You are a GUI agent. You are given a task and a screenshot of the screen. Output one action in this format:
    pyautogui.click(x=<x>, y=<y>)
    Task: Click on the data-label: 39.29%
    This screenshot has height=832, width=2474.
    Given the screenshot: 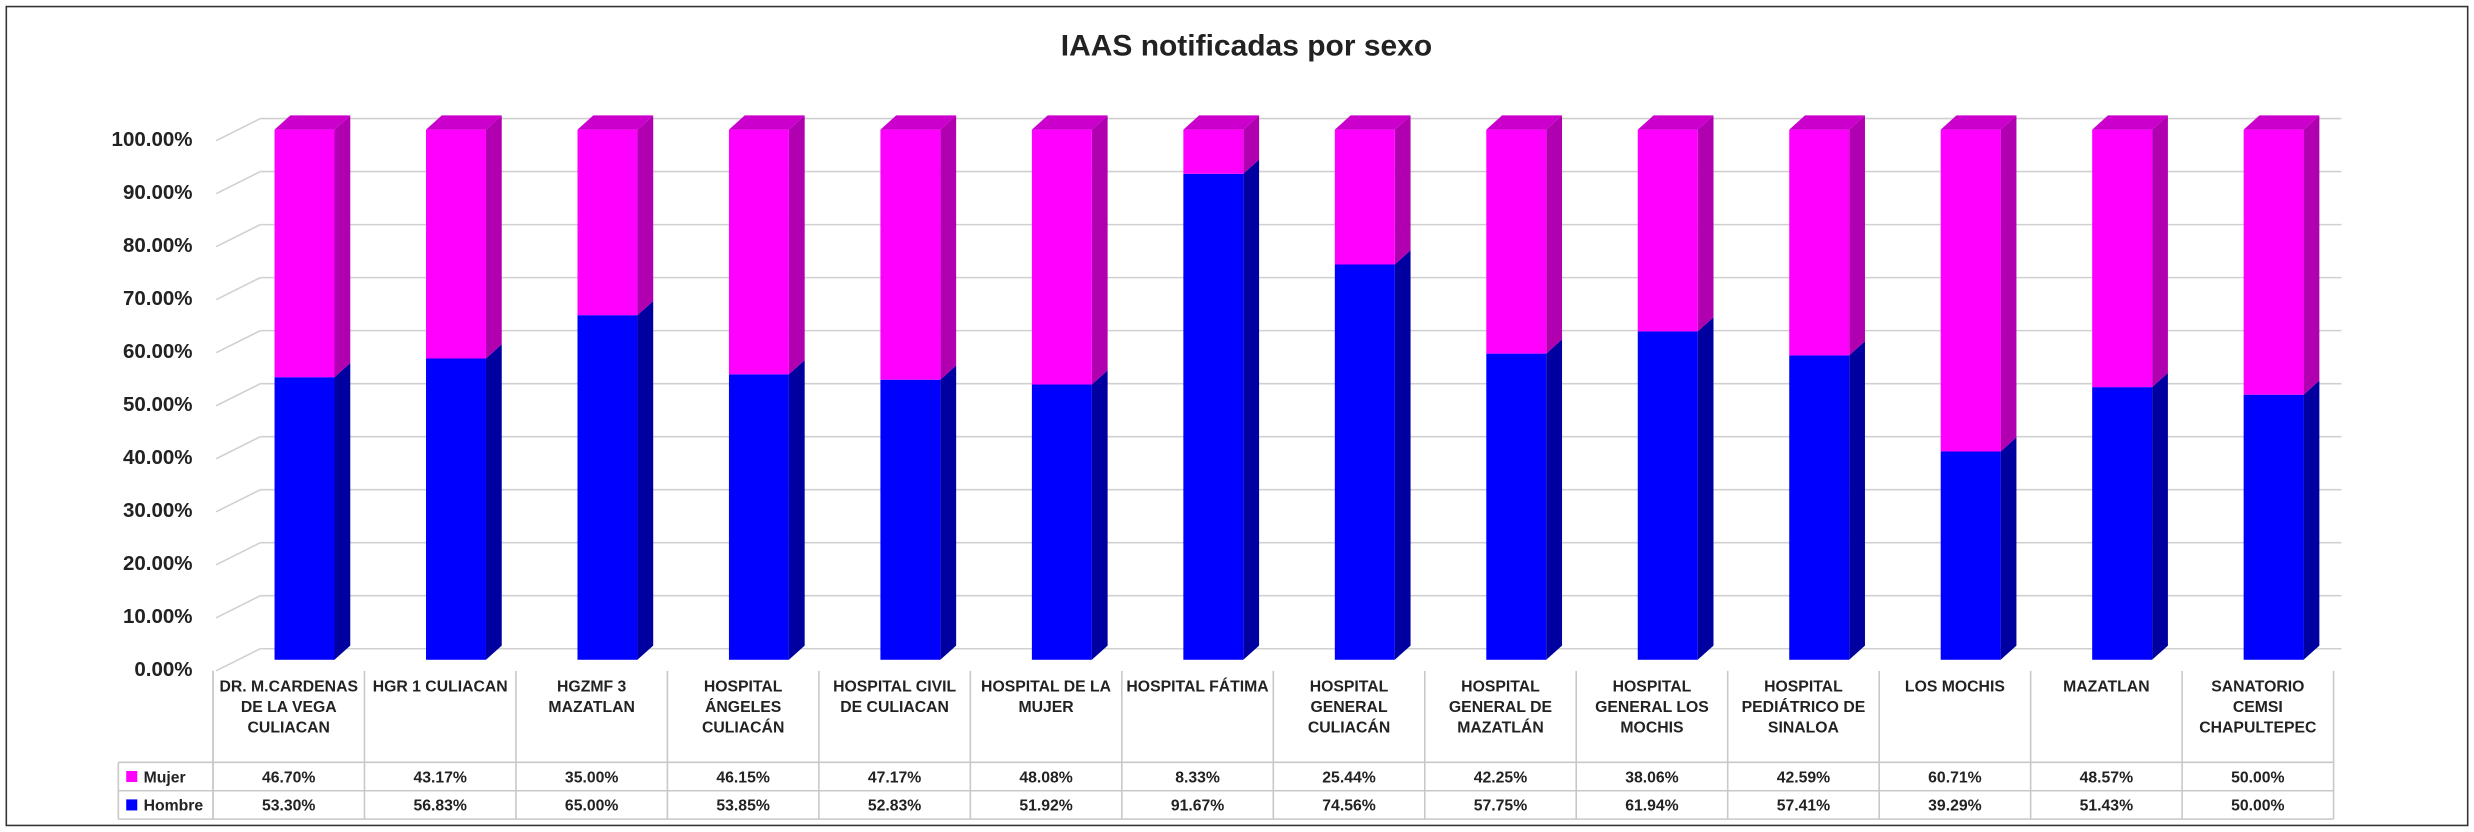 What is the action you would take?
    pyautogui.click(x=1954, y=806)
    